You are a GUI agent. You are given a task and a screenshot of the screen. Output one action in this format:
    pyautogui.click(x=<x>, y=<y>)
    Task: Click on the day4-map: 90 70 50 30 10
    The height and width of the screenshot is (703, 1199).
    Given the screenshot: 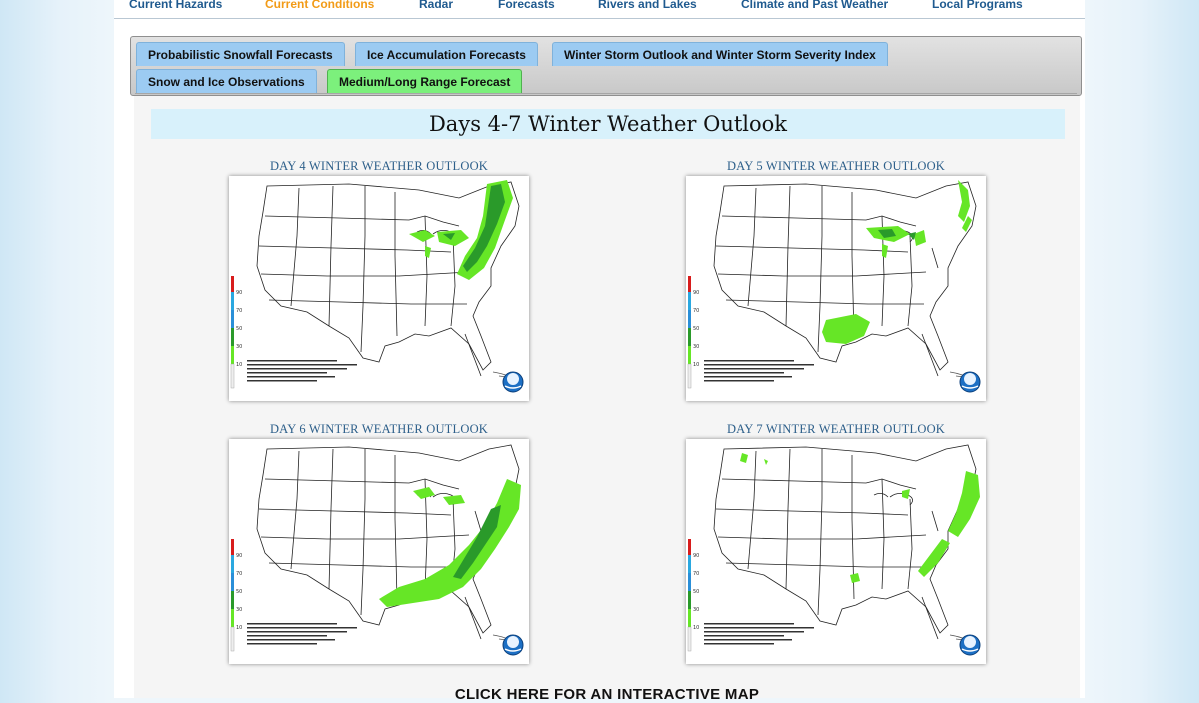 What is the action you would take?
    pyautogui.click(x=379, y=288)
    